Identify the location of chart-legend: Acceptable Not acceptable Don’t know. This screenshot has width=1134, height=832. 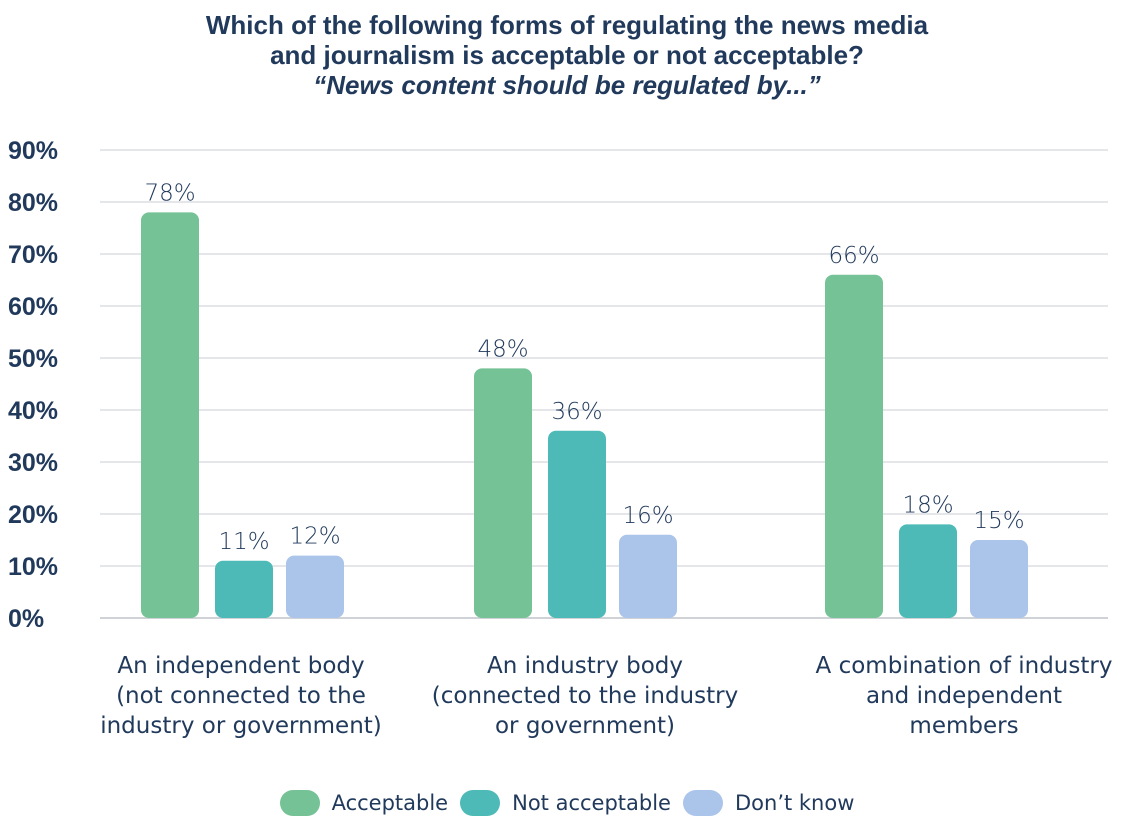
(567, 803).